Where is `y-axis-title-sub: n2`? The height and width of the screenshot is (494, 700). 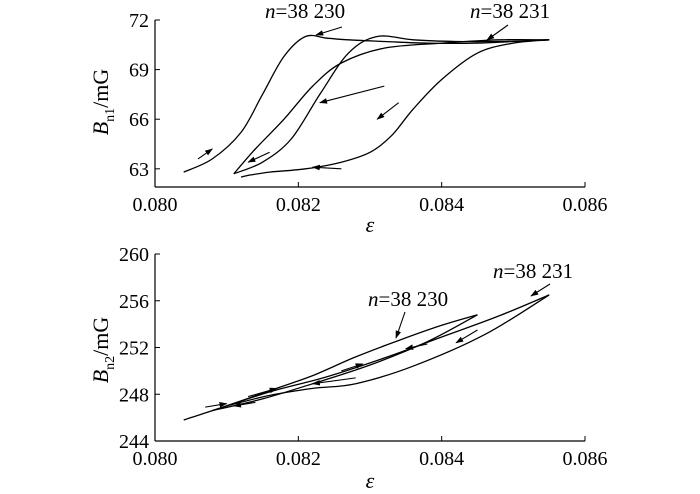 y-axis-title-sub: n2 is located at coordinates (110, 363).